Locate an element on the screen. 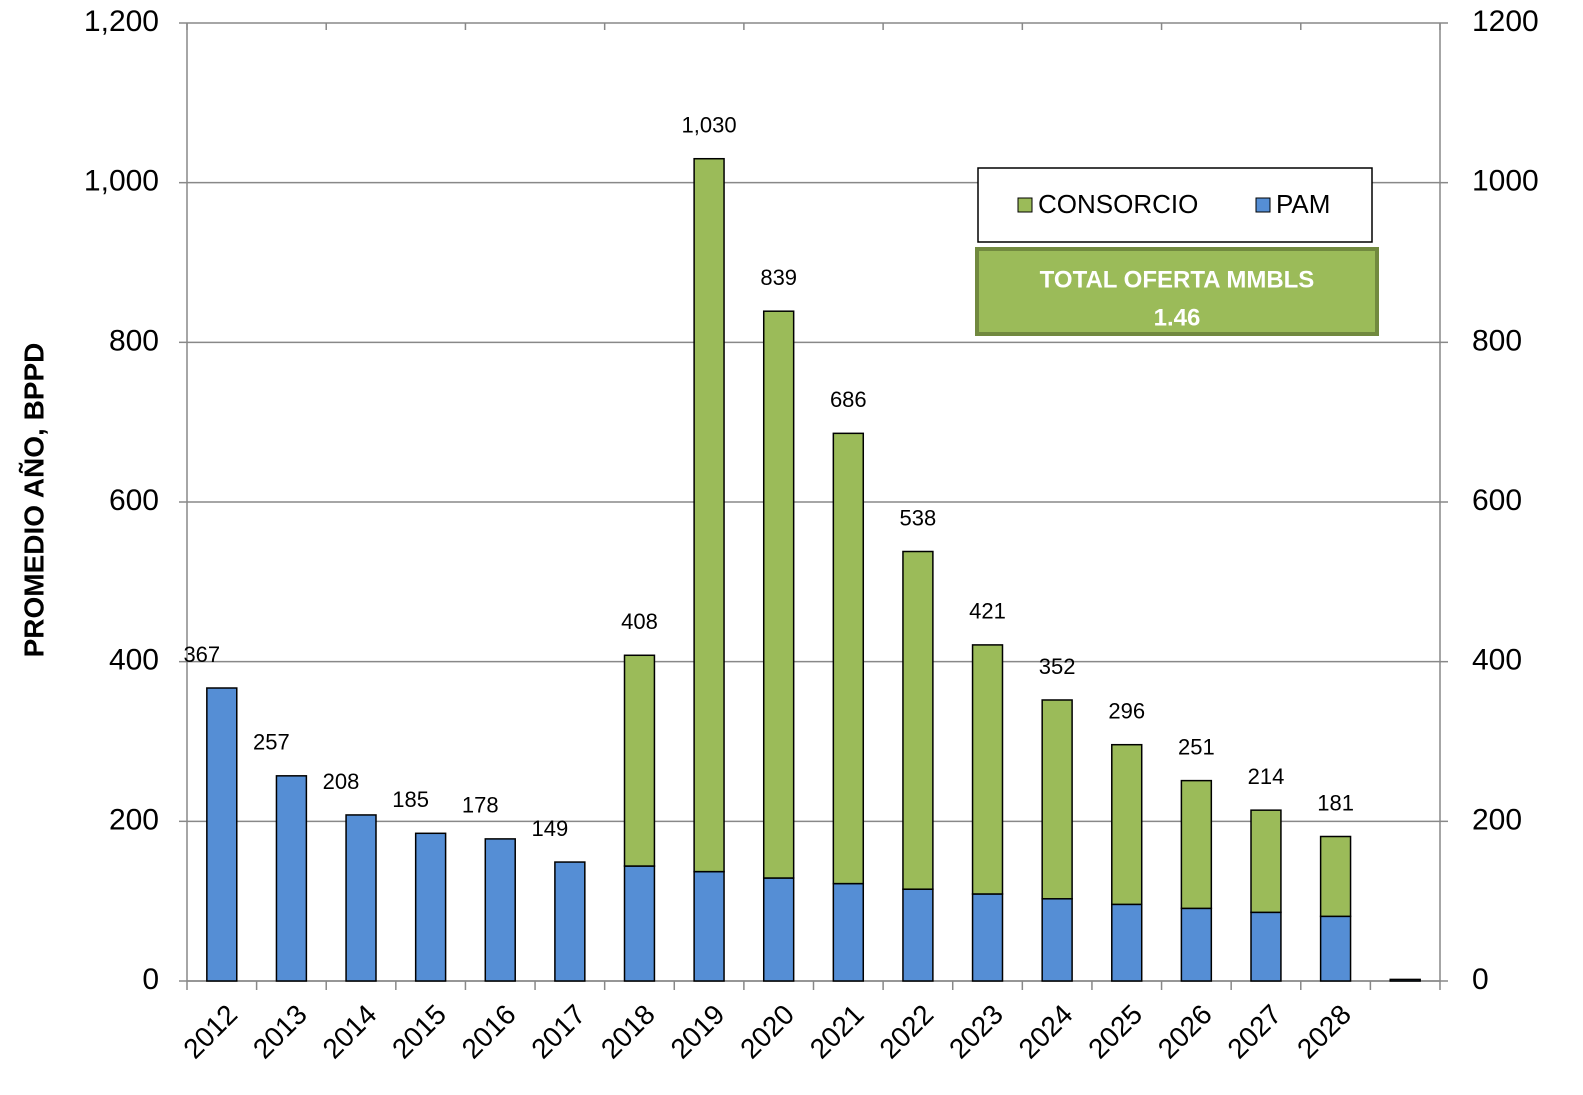 This screenshot has width=1583, height=1095. data-label: 208 is located at coordinates (341, 781).